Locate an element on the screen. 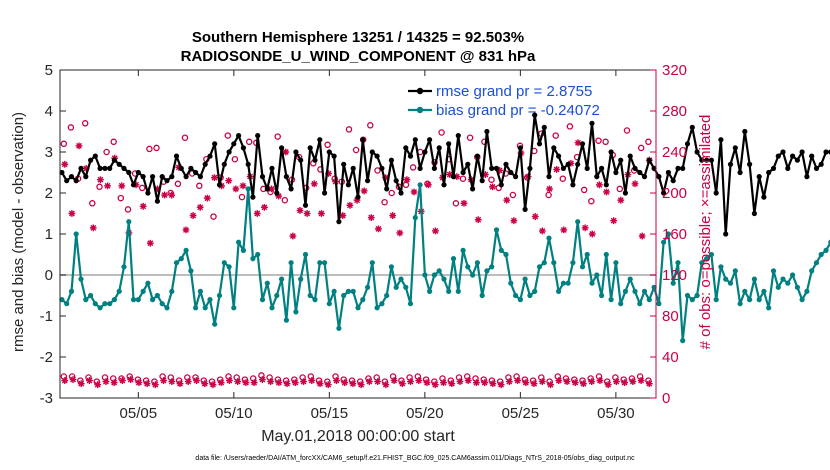 This screenshot has height=470, width=830. y2-tick-label: 320 is located at coordinates (674, 70).